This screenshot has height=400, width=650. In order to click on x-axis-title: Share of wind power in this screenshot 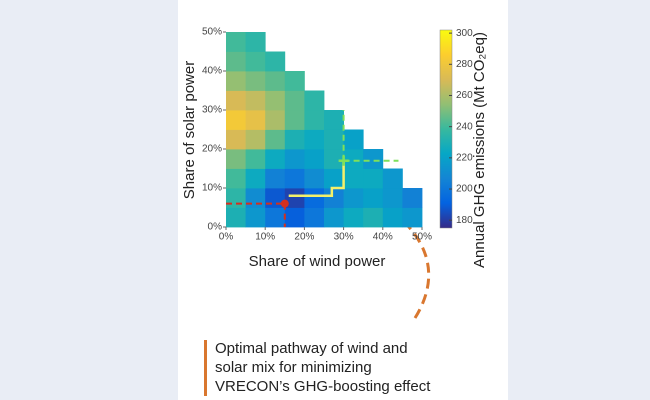, I will do `click(317, 261)`.